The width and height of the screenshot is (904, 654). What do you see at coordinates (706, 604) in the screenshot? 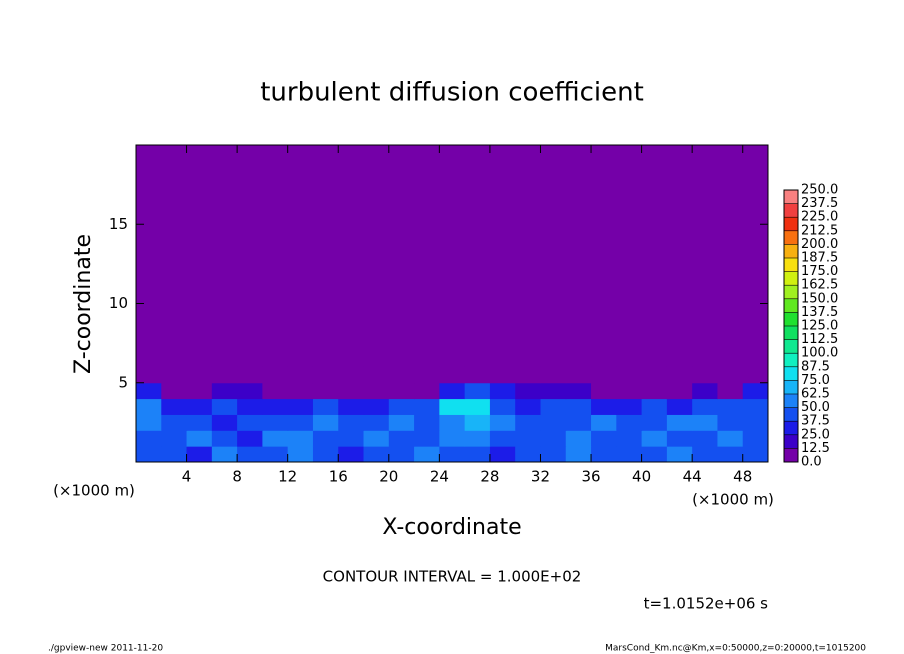
I see `time-label: t=1.0152e+06 s` at bounding box center [706, 604].